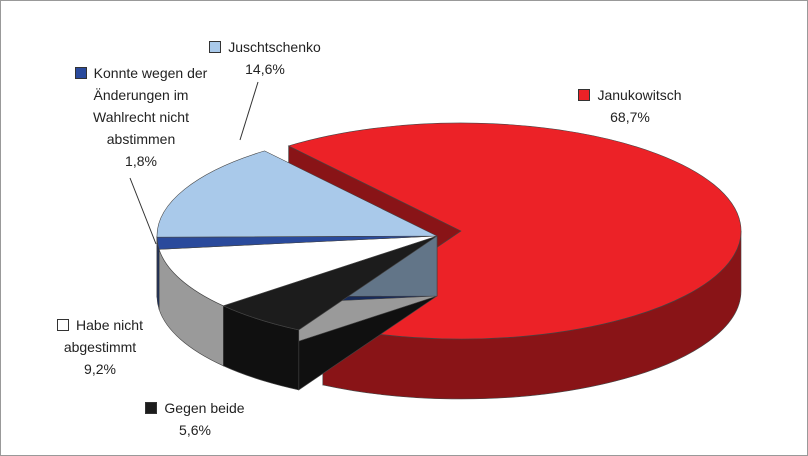  Describe the element at coordinates (204, 408) in the screenshot. I see `category-name: Gegen beide` at that location.